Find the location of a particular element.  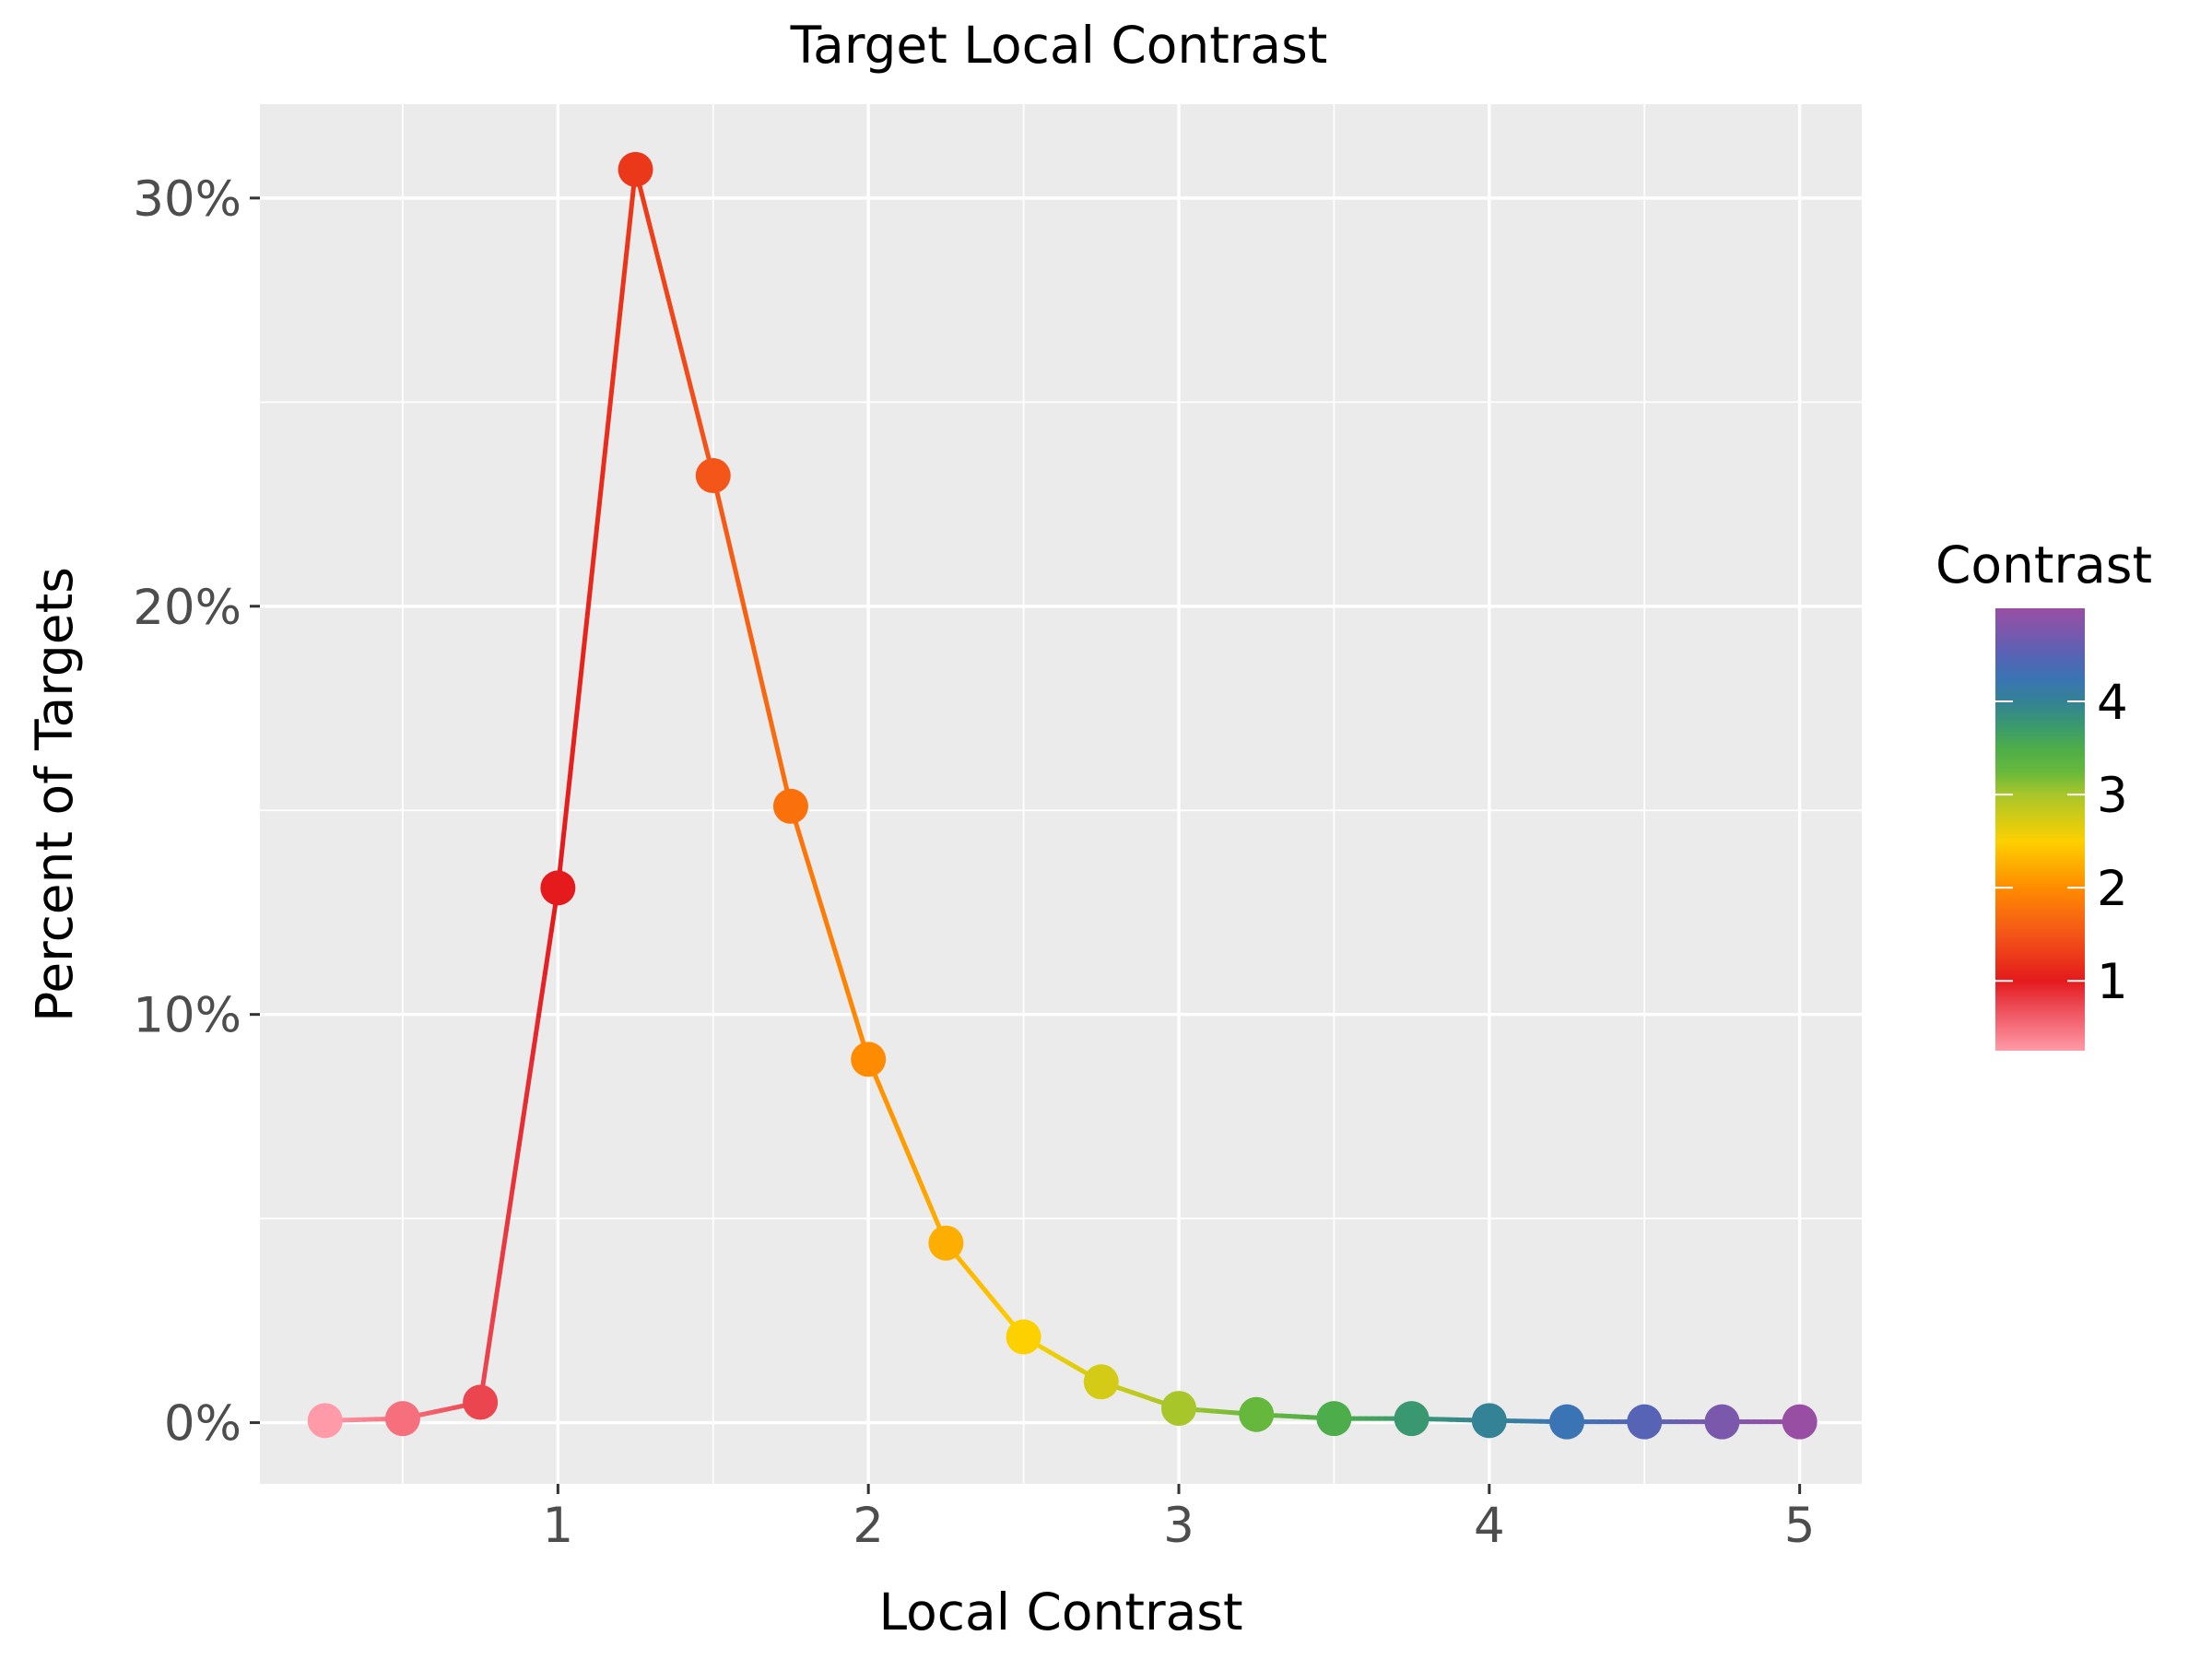

y-axis-title: Percent of Targets is located at coordinates (54, 794).